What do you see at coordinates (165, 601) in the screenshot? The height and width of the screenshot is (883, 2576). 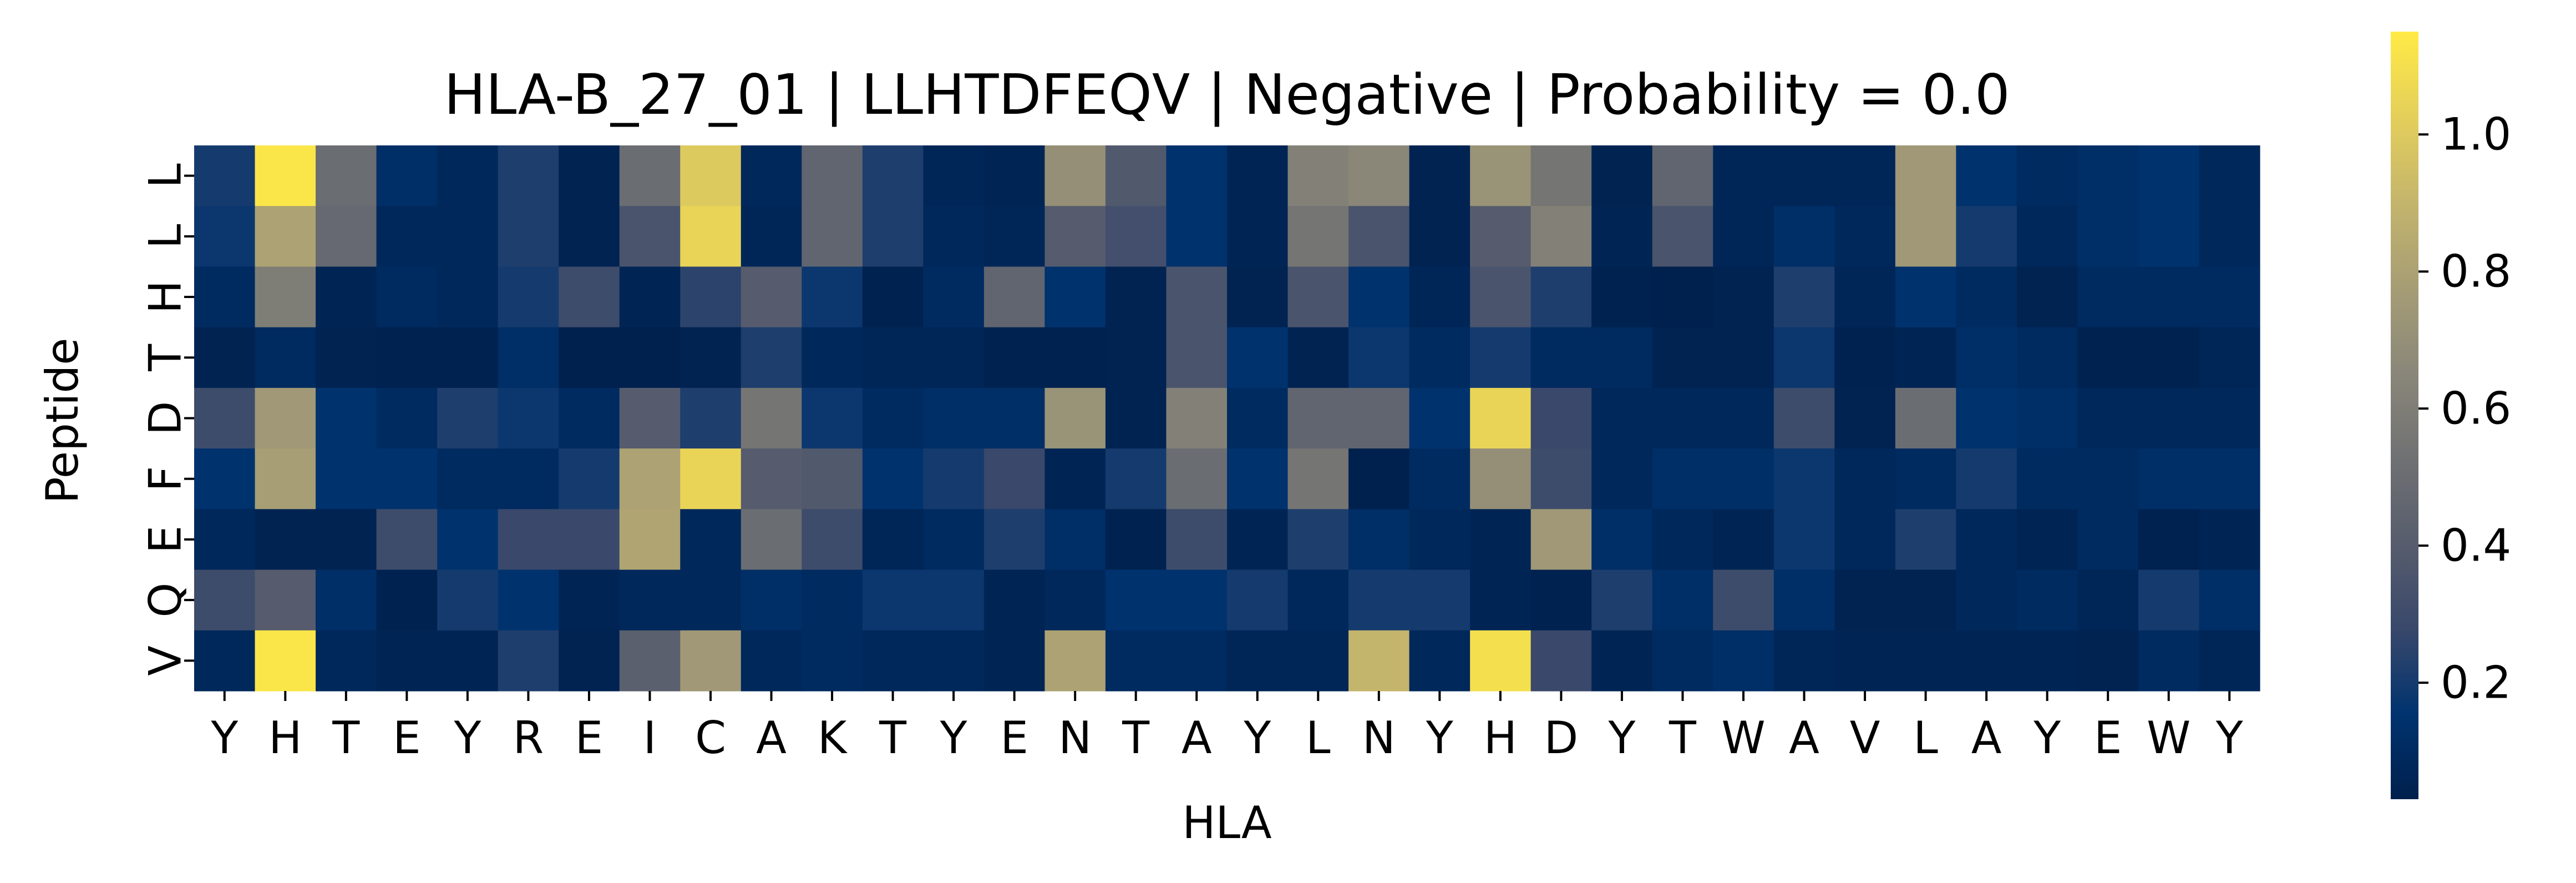 I see `y-tick-label: Q` at bounding box center [165, 601].